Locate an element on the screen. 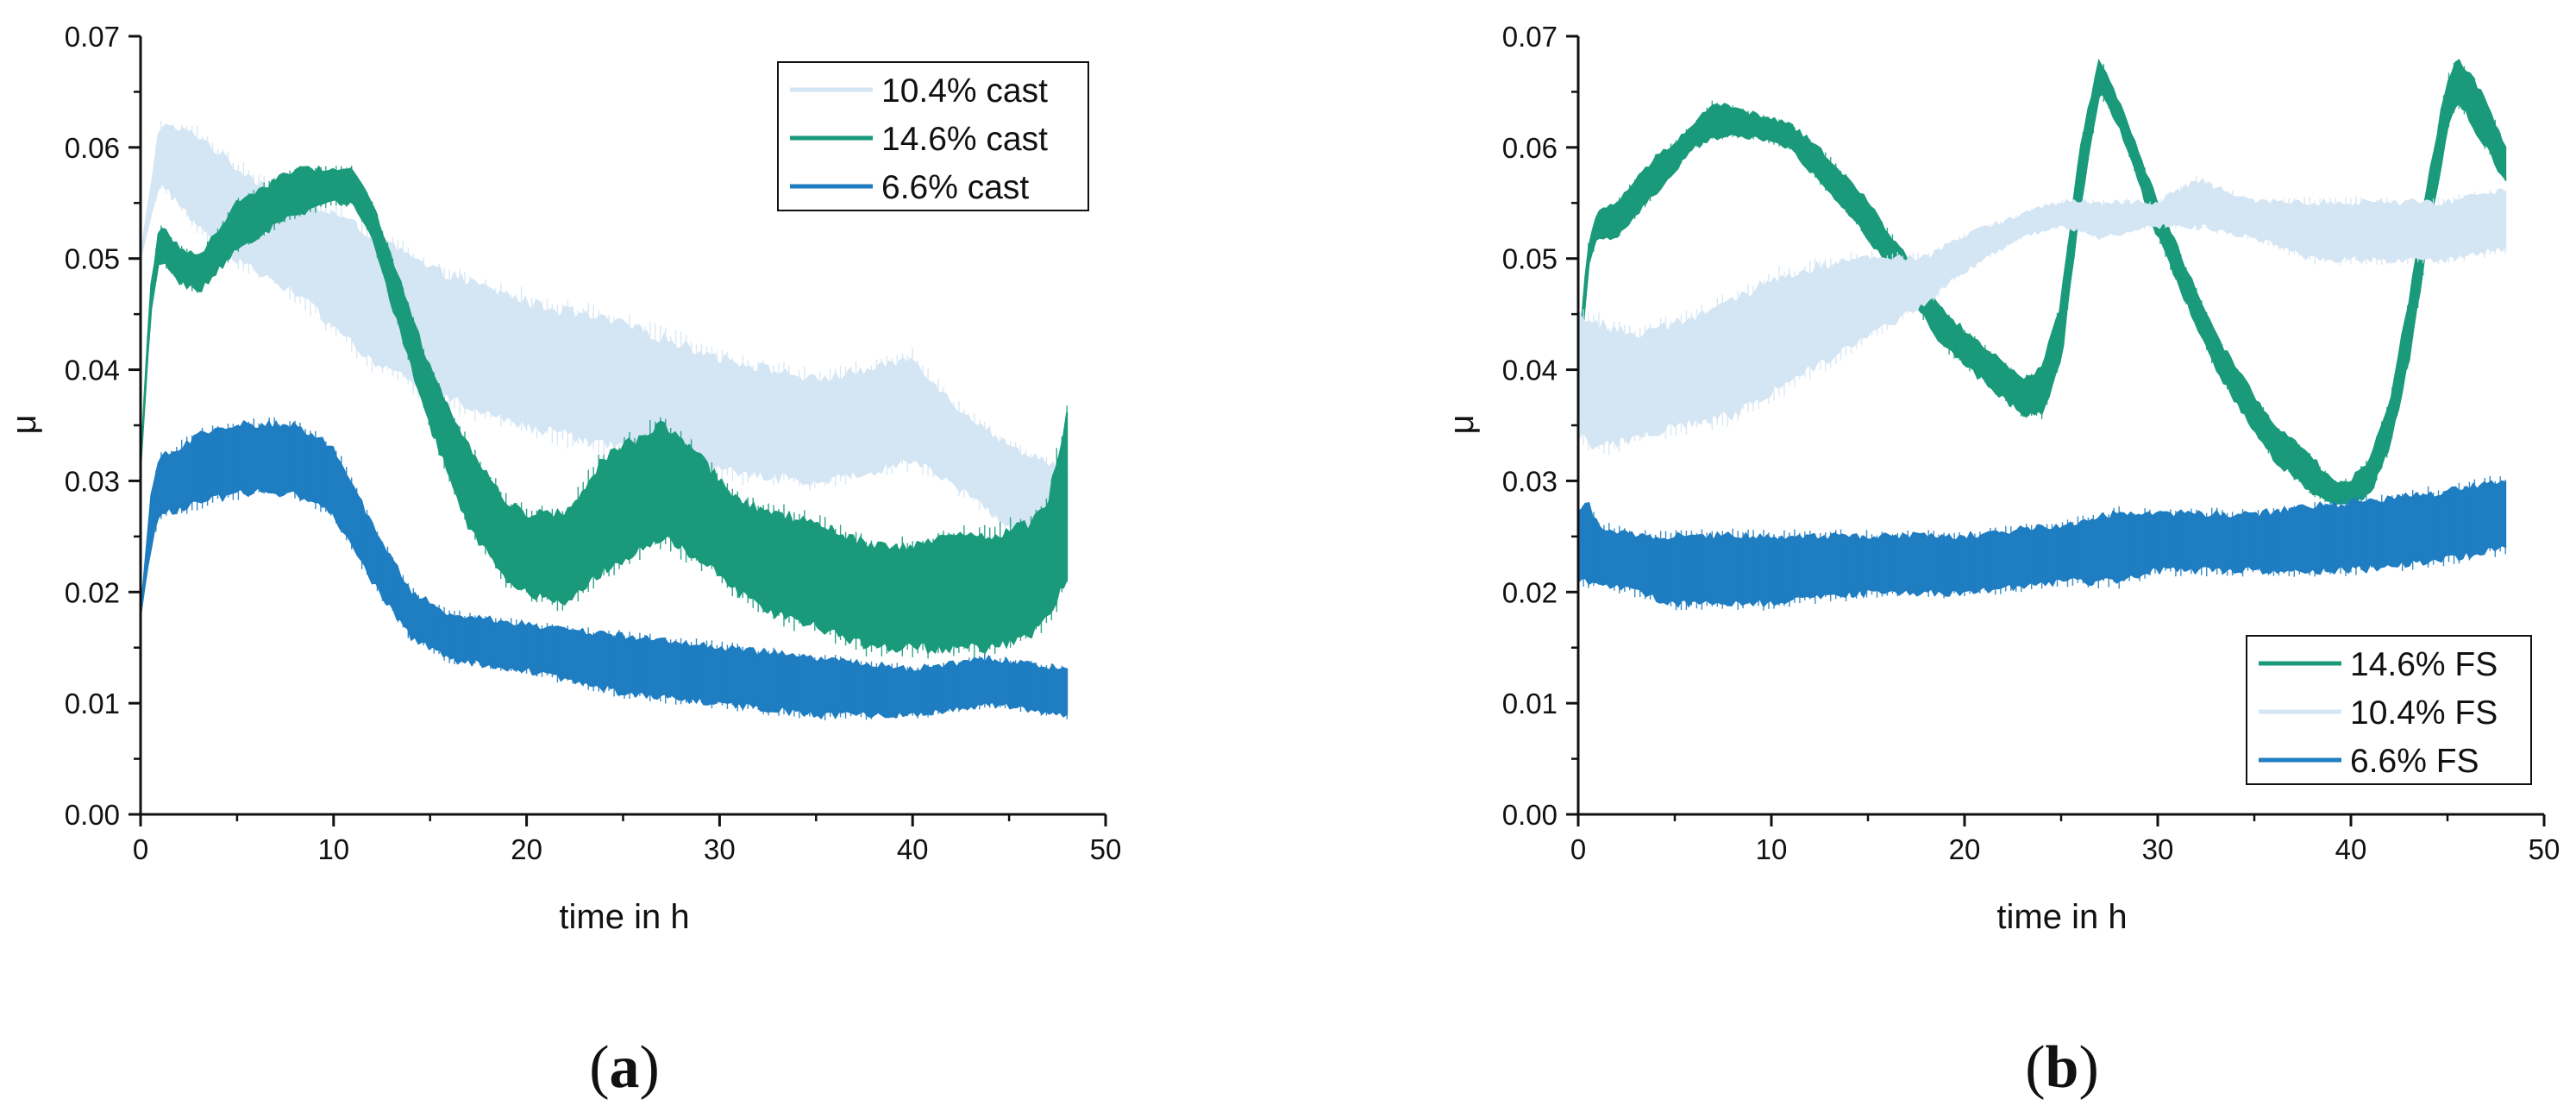  panel-b-legend: 14.6% FS 10.4% FS 6.6% FS is located at coordinates (2389, 710).